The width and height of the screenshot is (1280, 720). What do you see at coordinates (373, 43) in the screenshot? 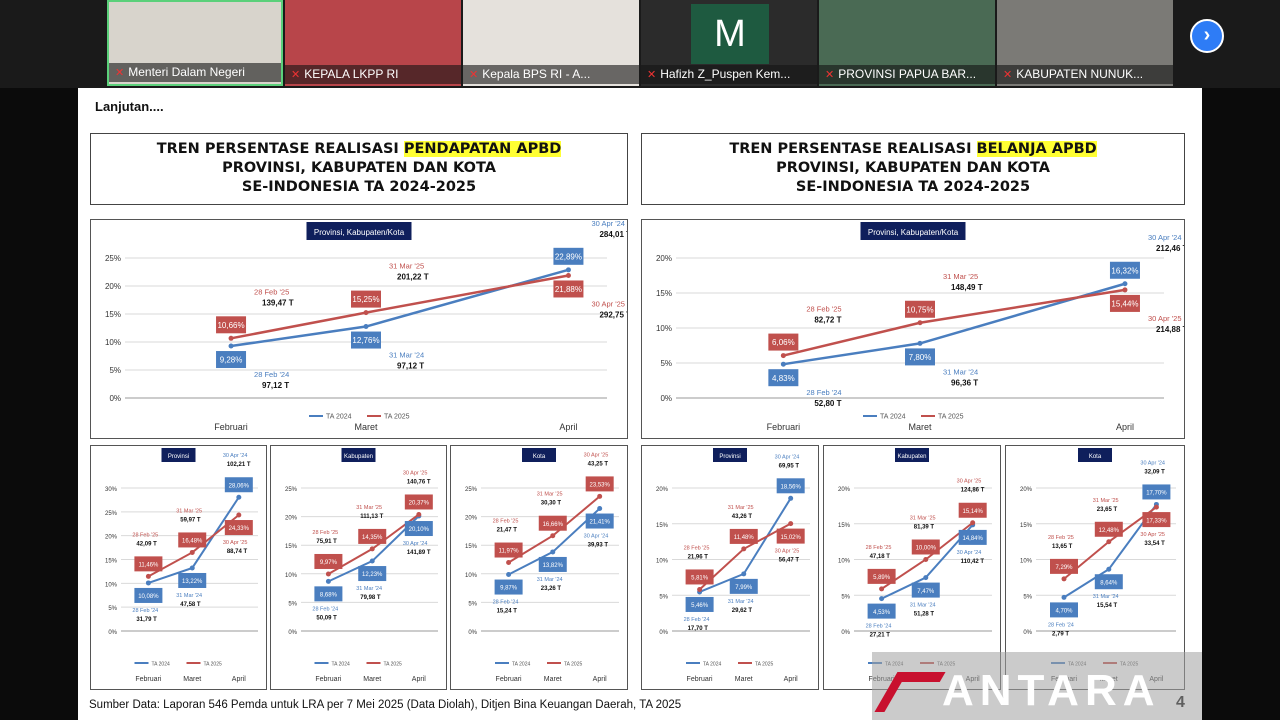
I see `participant-tile: ✕ KEPALA LKPP RI` at bounding box center [373, 43].